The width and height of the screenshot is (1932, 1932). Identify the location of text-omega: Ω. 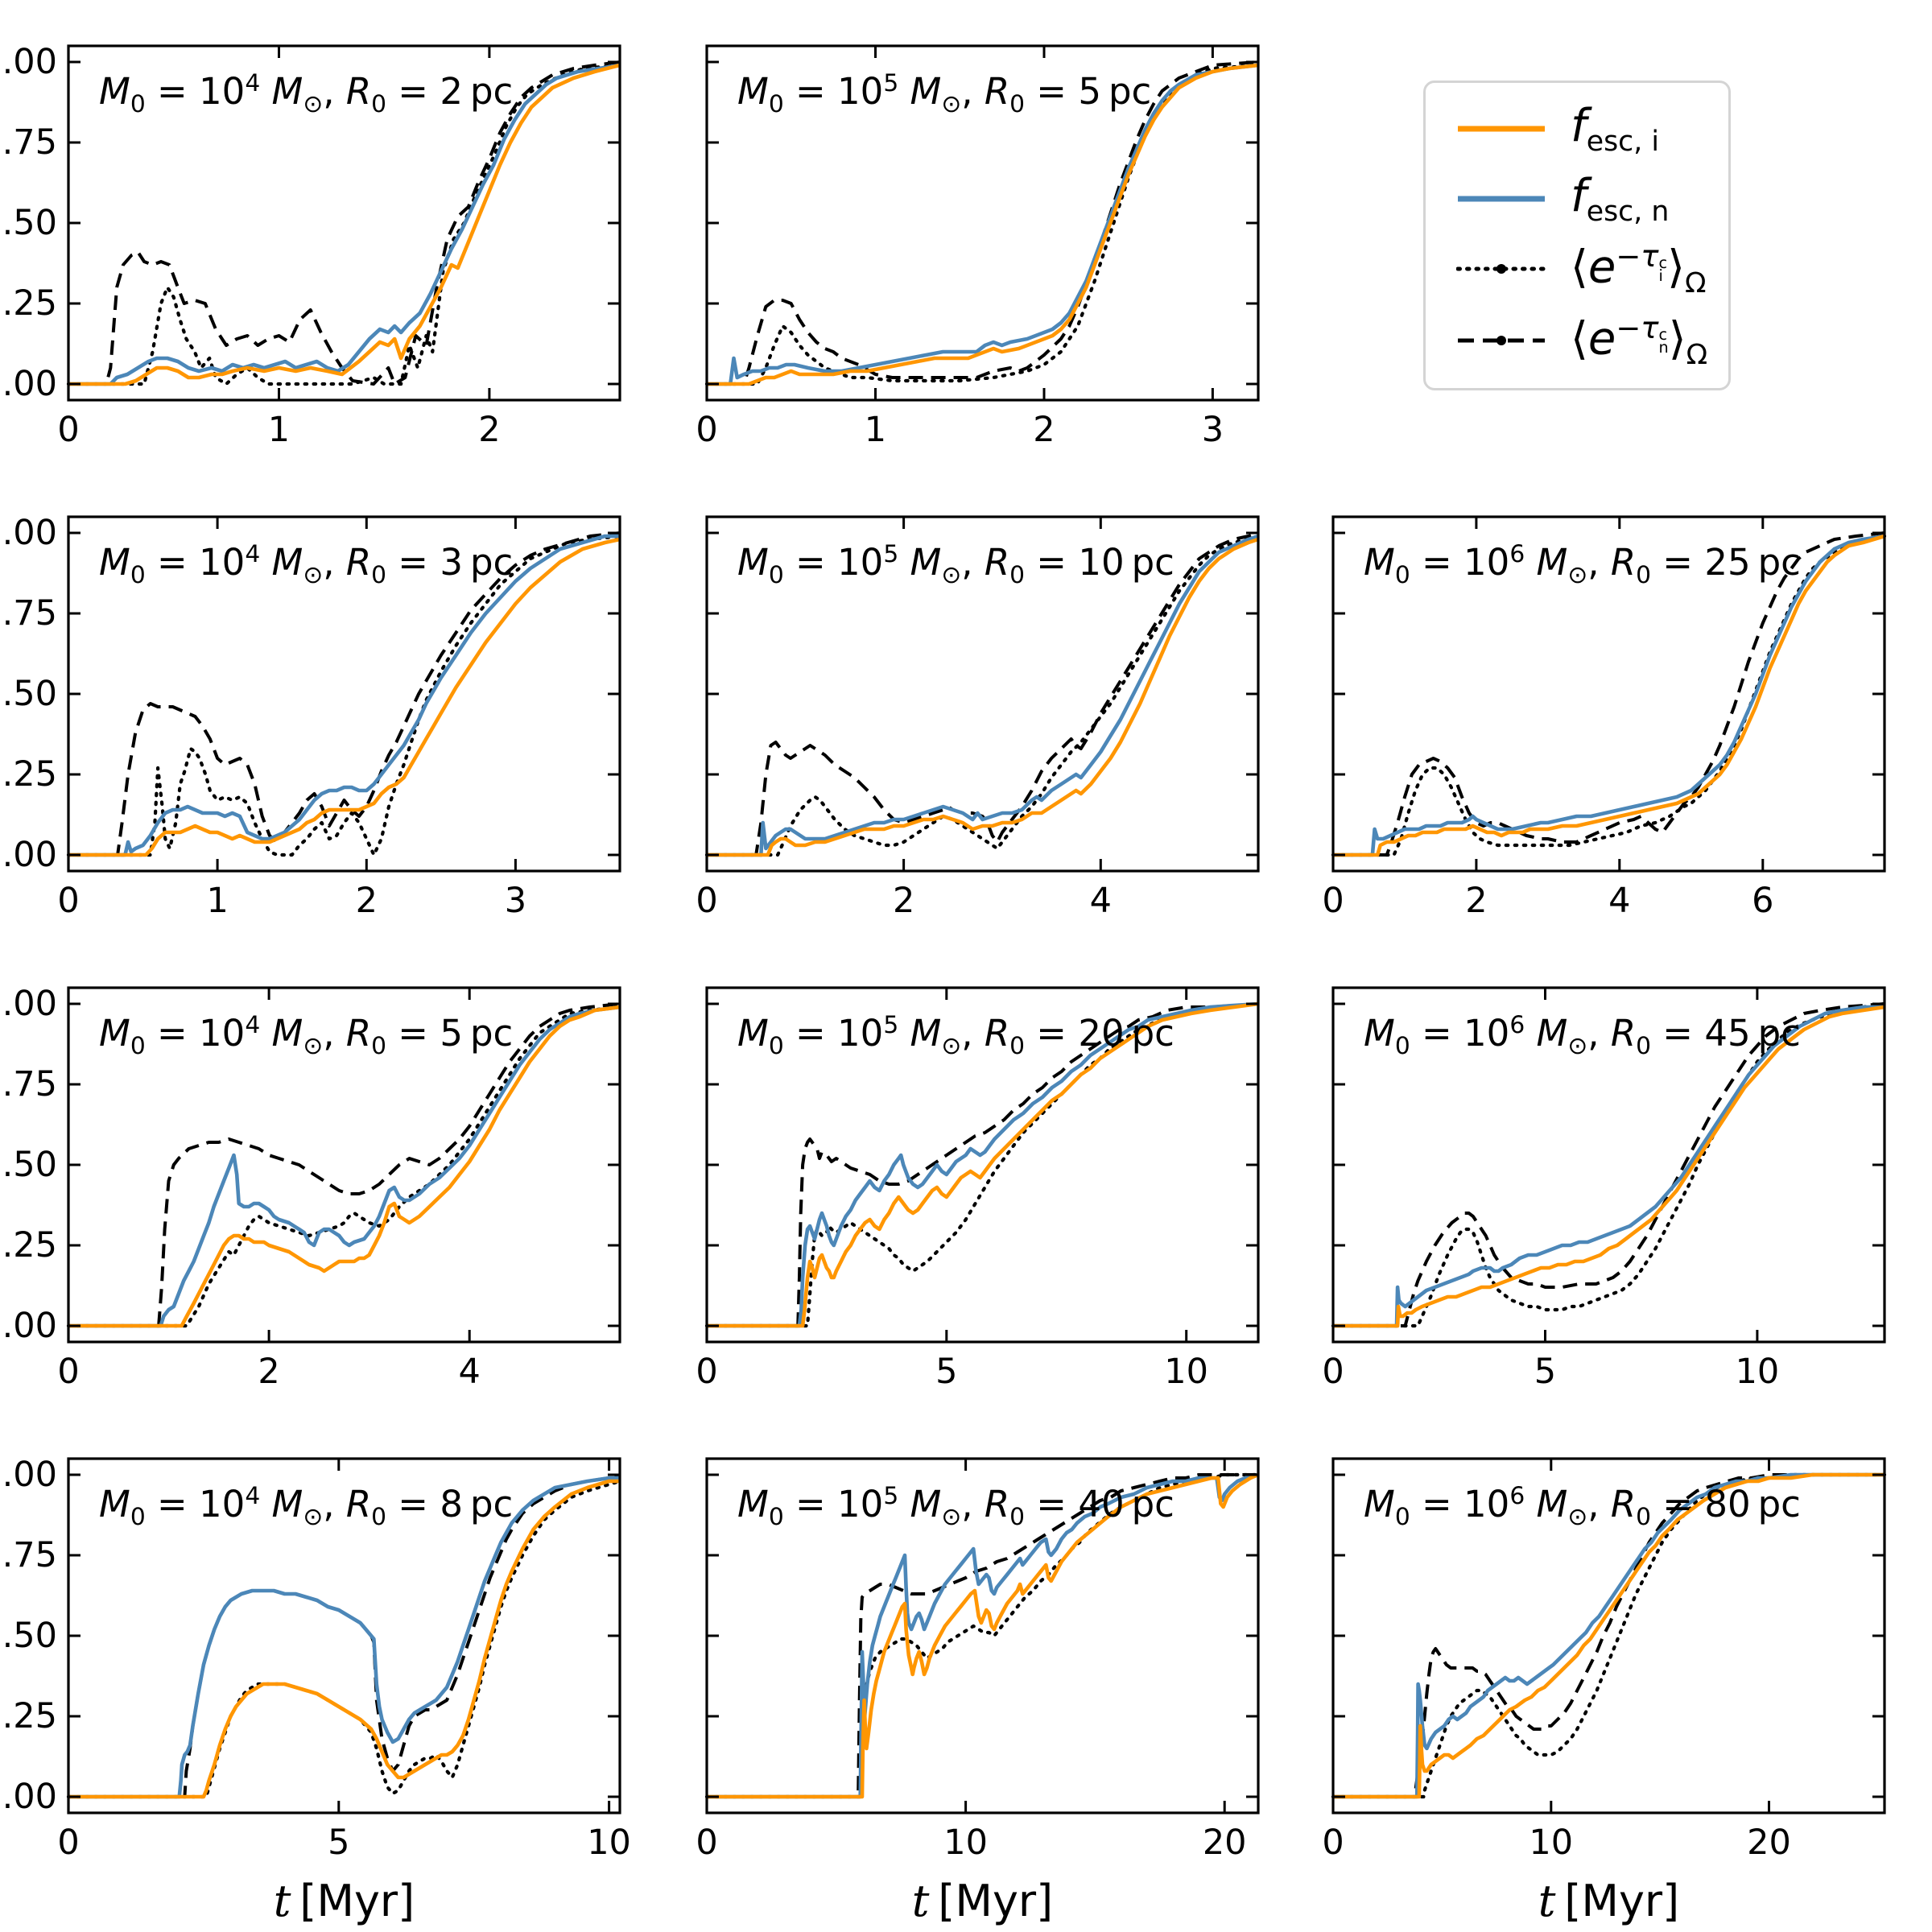
(1697, 354).